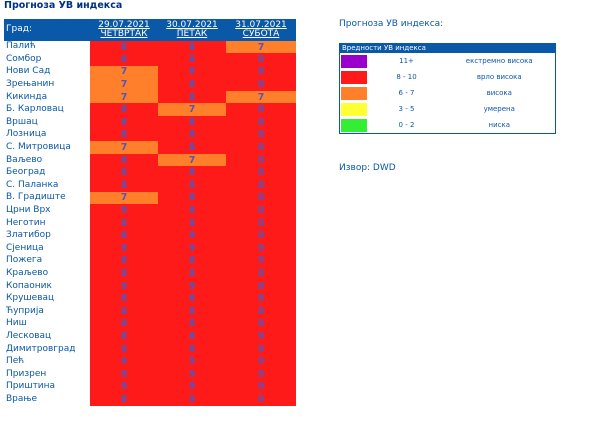  I want to click on city-name: Врање, so click(47, 400).